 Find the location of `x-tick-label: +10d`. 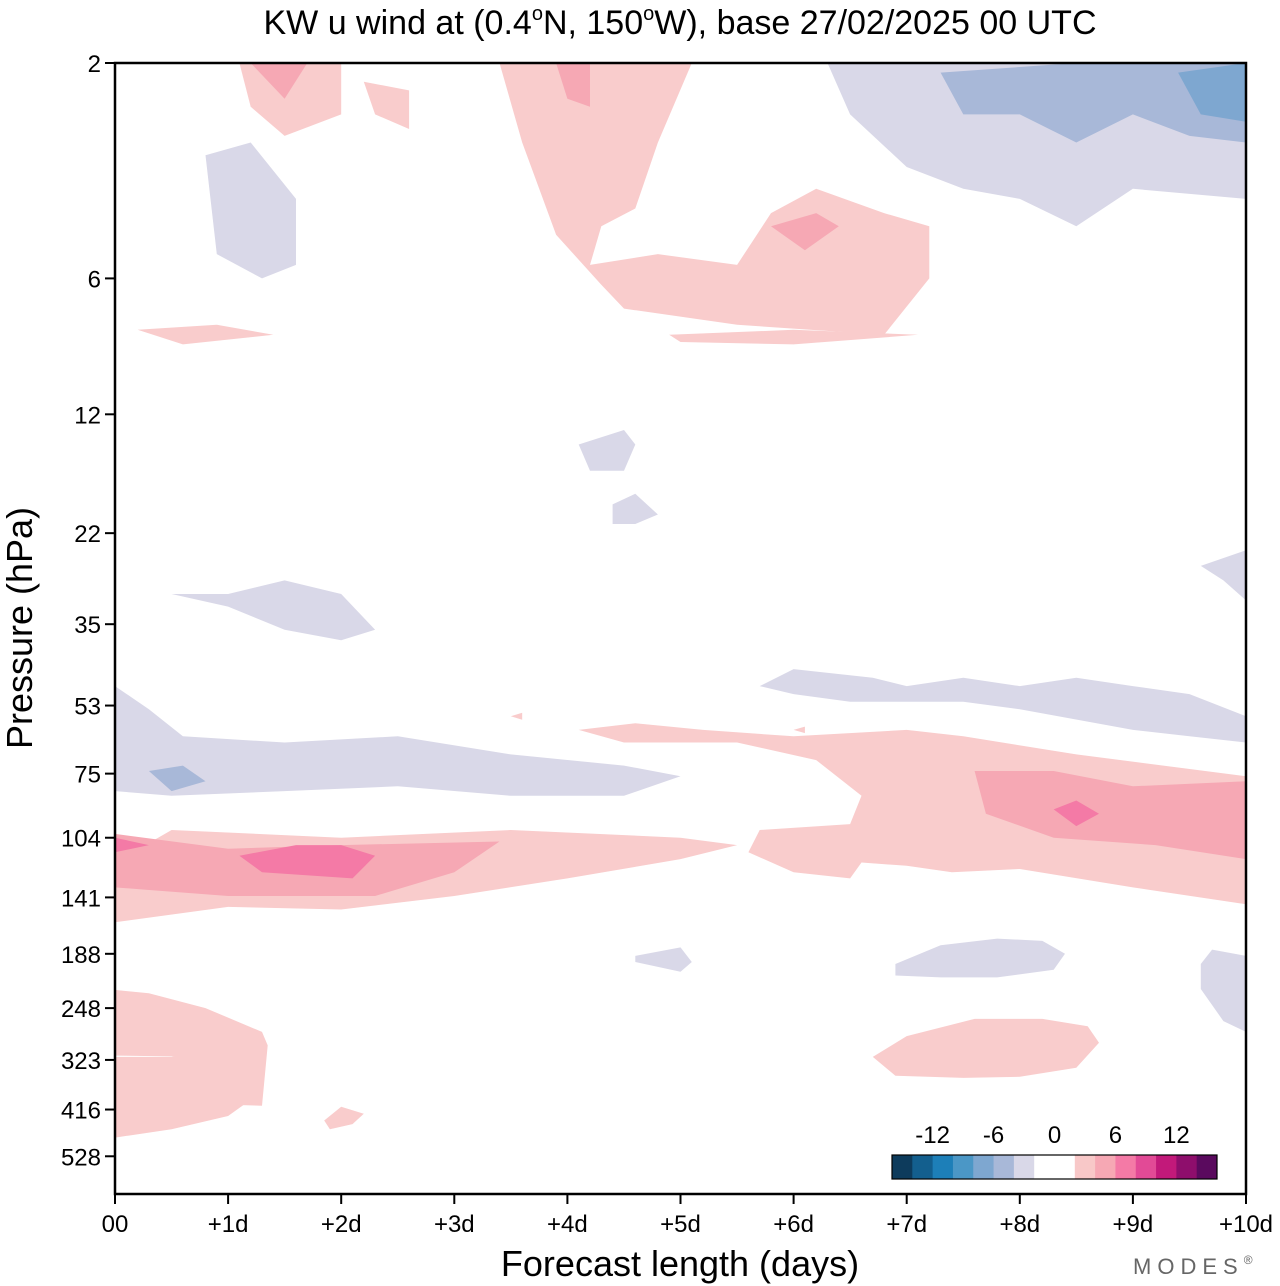

x-tick-label: +10d is located at coordinates (1246, 1224).